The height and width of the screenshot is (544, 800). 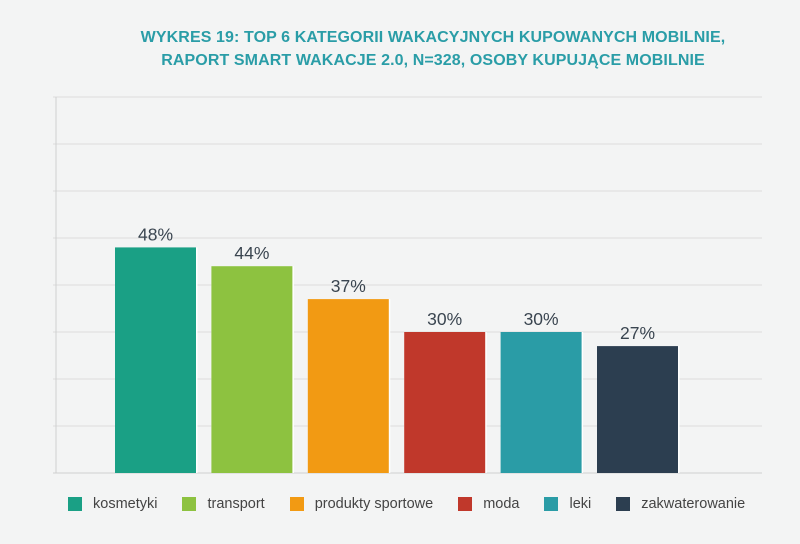 I want to click on data-labels: 48% 44% 37% 30% 30% 27%, so click(x=396, y=283).